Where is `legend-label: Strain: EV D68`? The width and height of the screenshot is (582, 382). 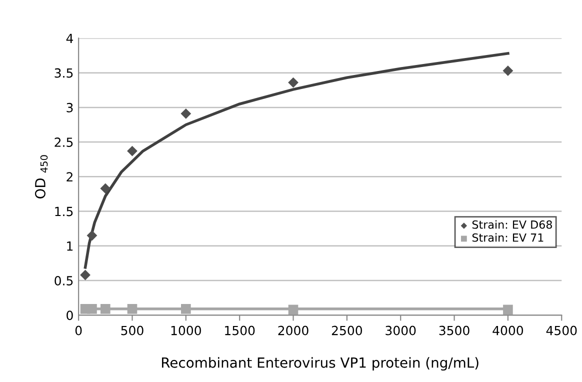 legend-label: Strain: EV D68 is located at coordinates (512, 224).